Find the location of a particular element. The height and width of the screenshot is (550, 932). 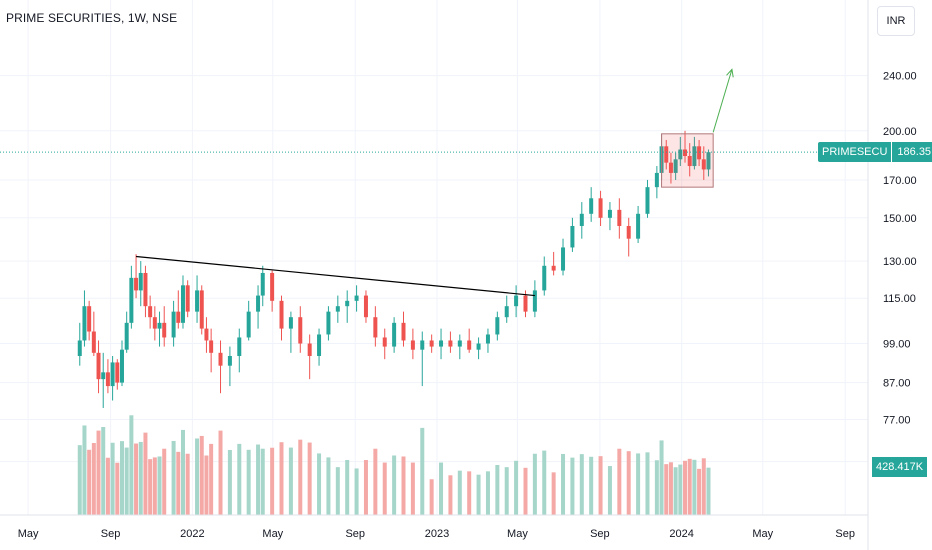

price-tick-label: 99.00 is located at coordinates (897, 345).